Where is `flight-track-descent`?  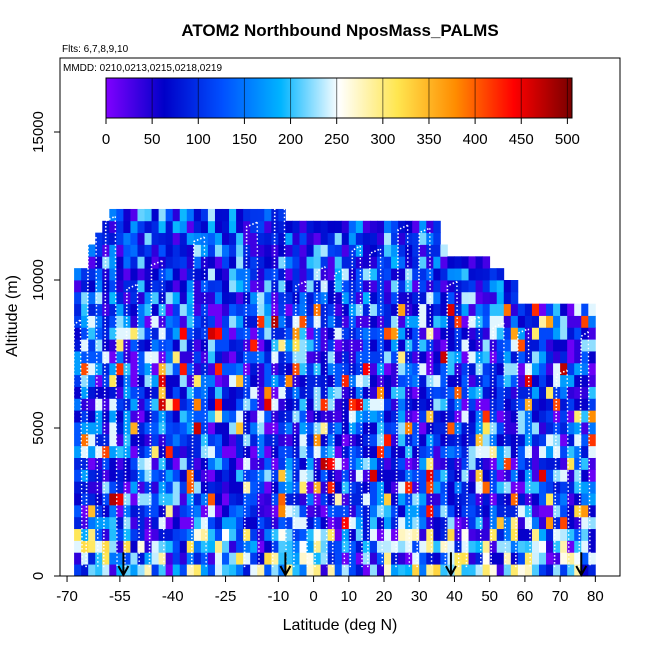 flight-track-descent is located at coordinates (138, 426).